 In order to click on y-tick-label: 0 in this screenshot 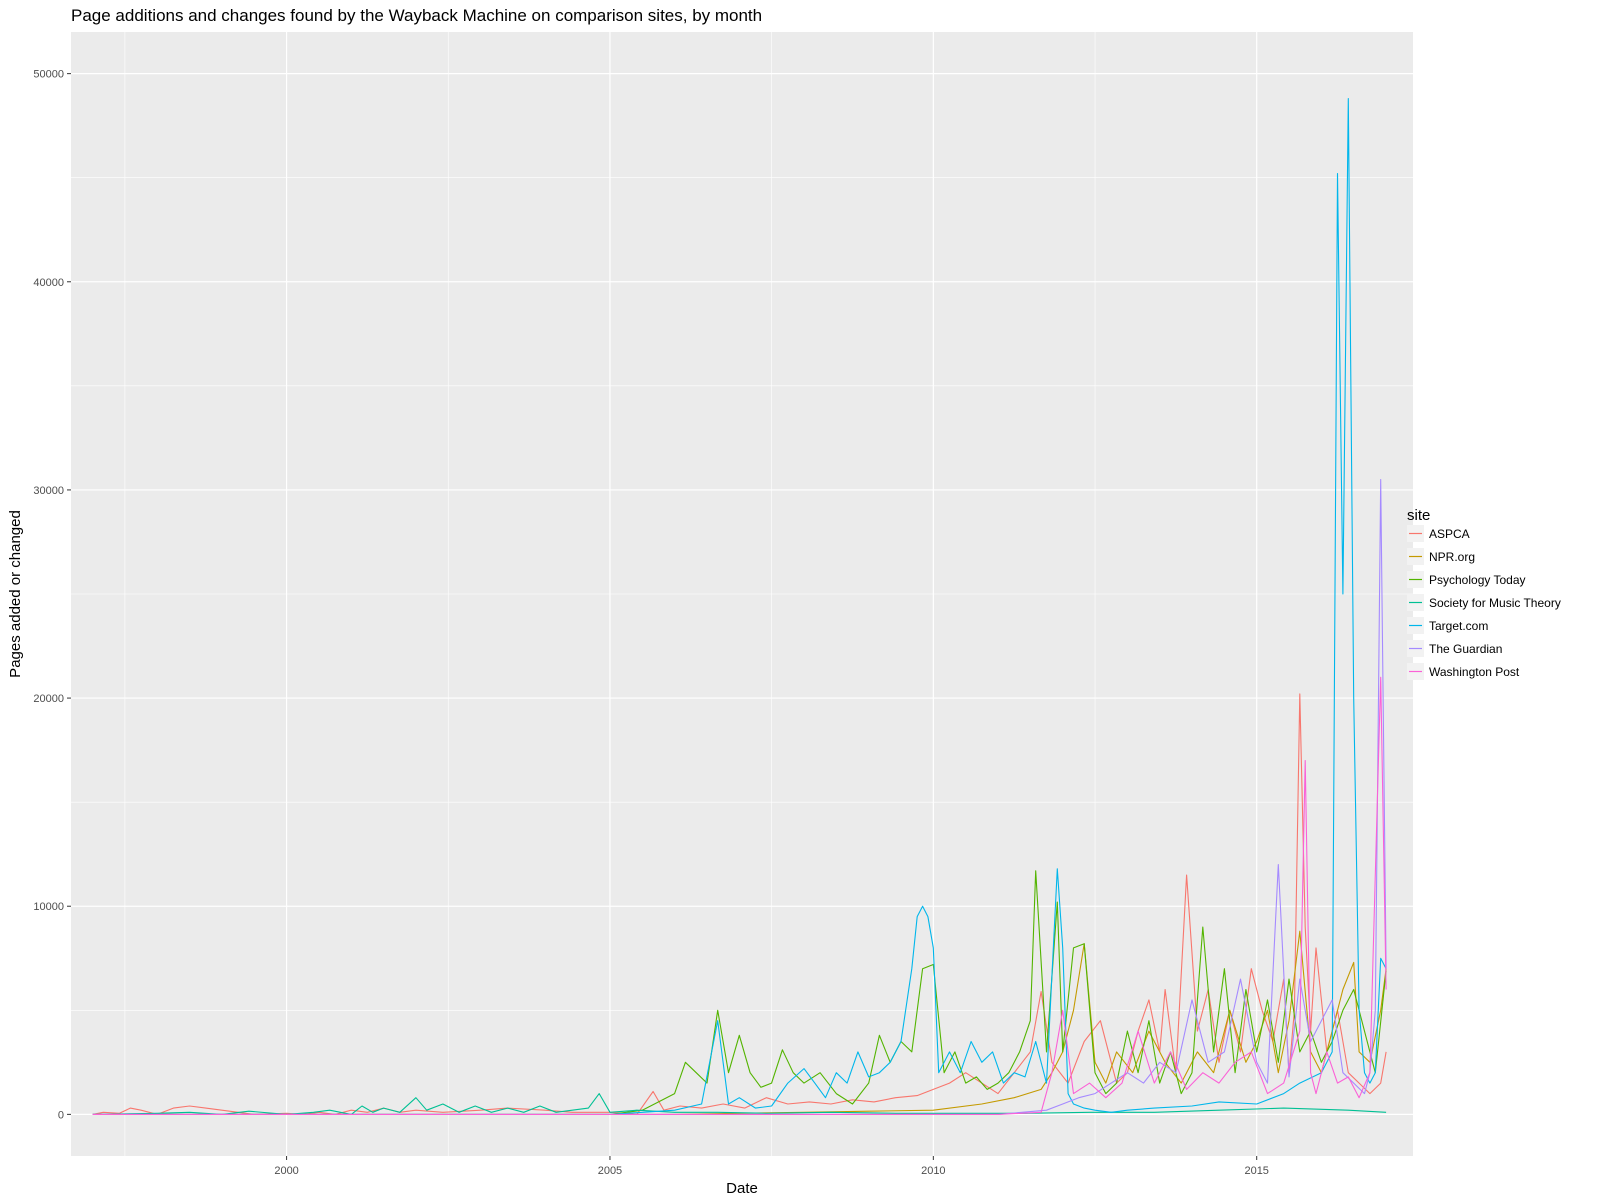, I will do `click(61, 1115)`.